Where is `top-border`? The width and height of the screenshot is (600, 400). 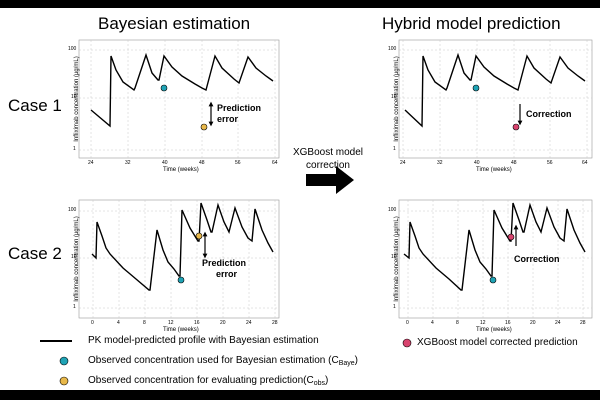 top-border is located at coordinates (300, 4).